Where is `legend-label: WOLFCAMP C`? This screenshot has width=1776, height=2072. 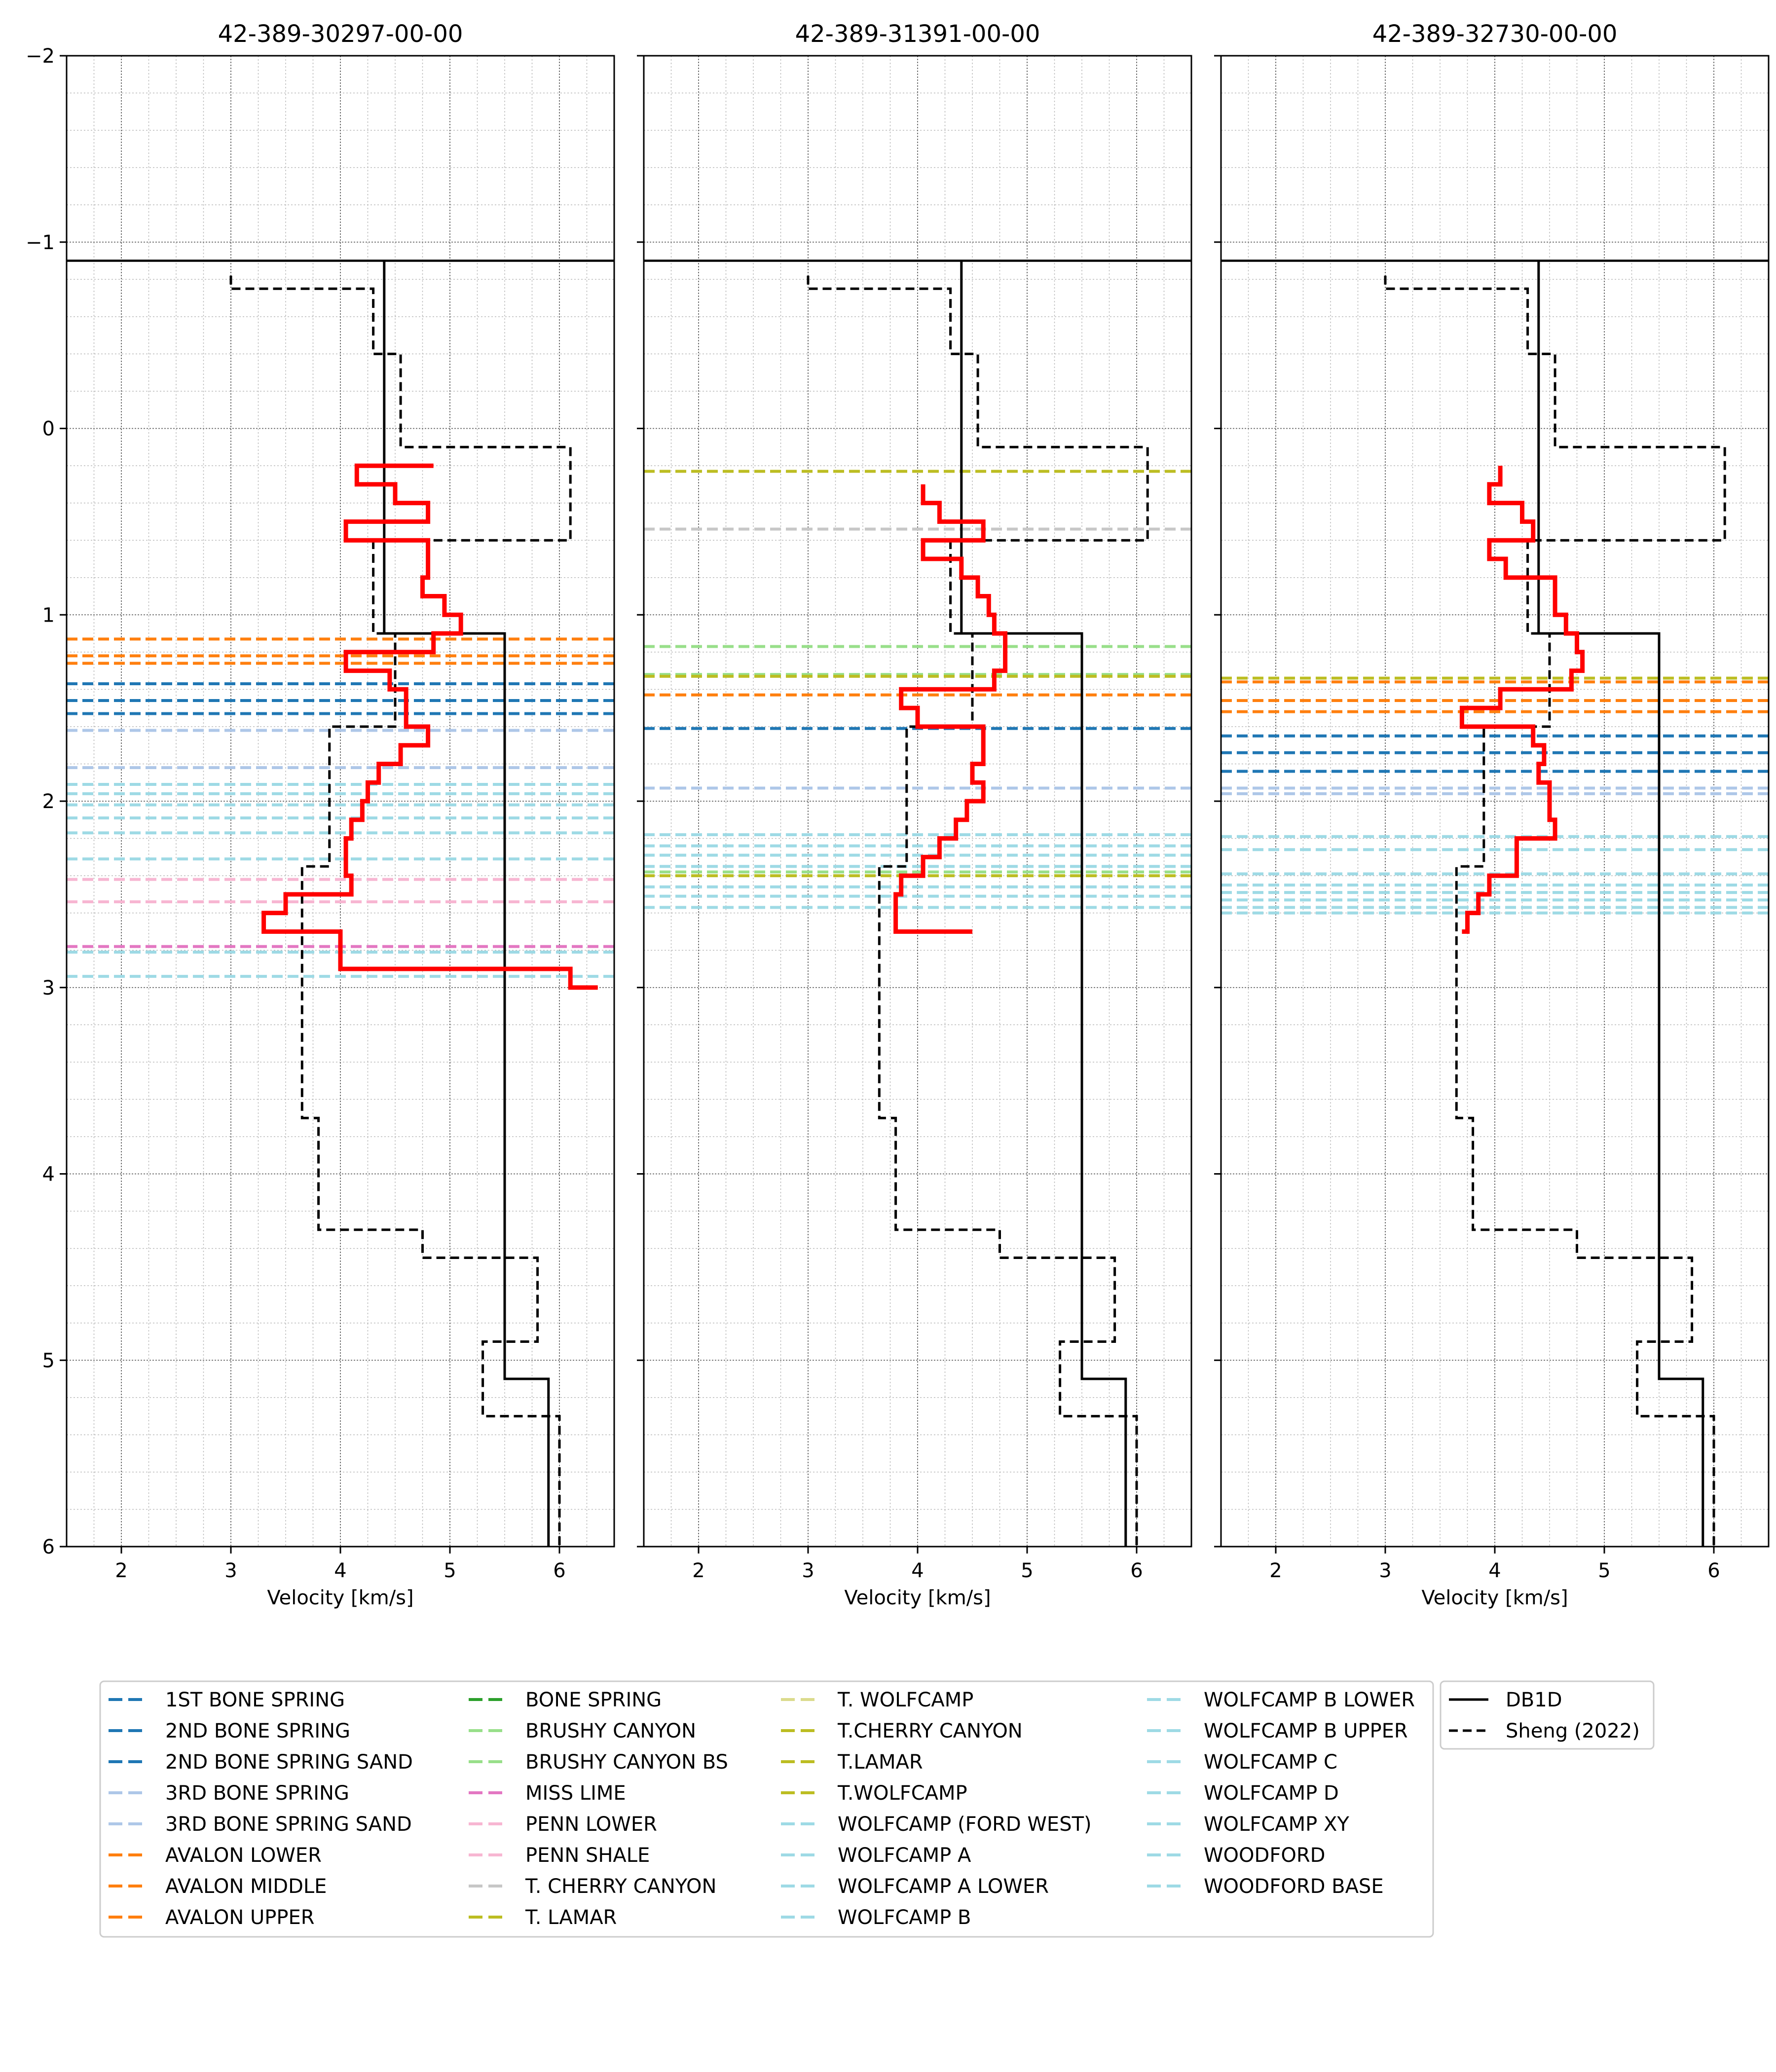 legend-label: WOLFCAMP C is located at coordinates (1270, 1763).